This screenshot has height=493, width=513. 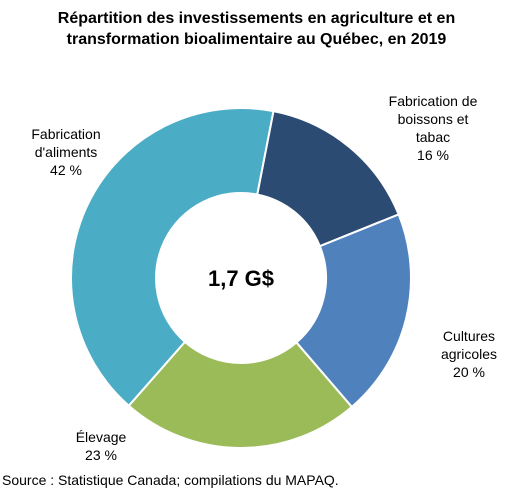 What do you see at coordinates (65, 134) in the screenshot?
I see `slice-name-line-3-0: Fabrication` at bounding box center [65, 134].